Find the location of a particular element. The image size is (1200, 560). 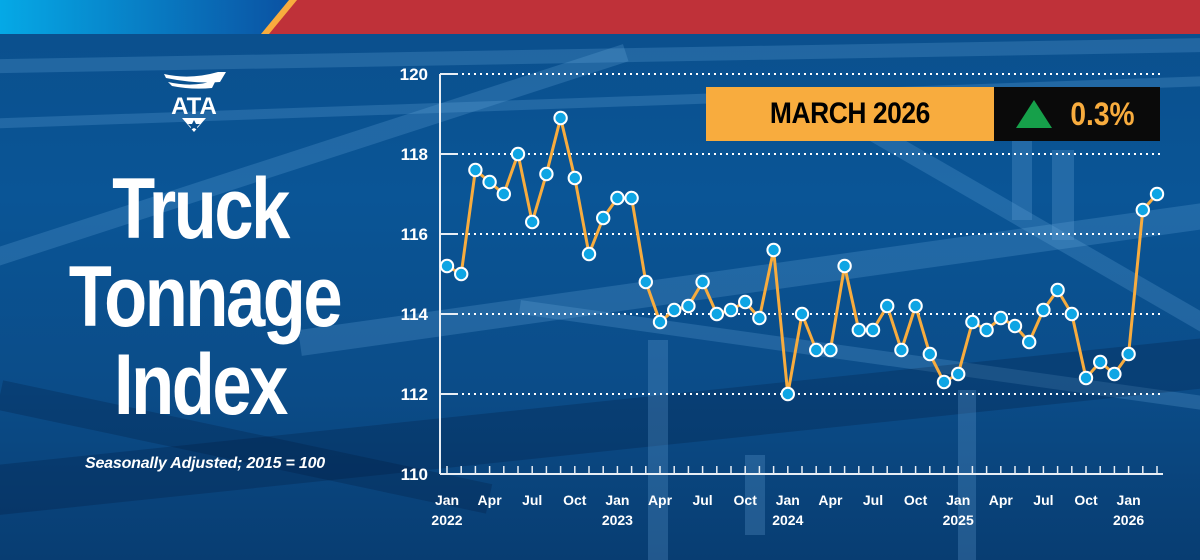

y-tick-label: 112 is located at coordinates (414, 394).